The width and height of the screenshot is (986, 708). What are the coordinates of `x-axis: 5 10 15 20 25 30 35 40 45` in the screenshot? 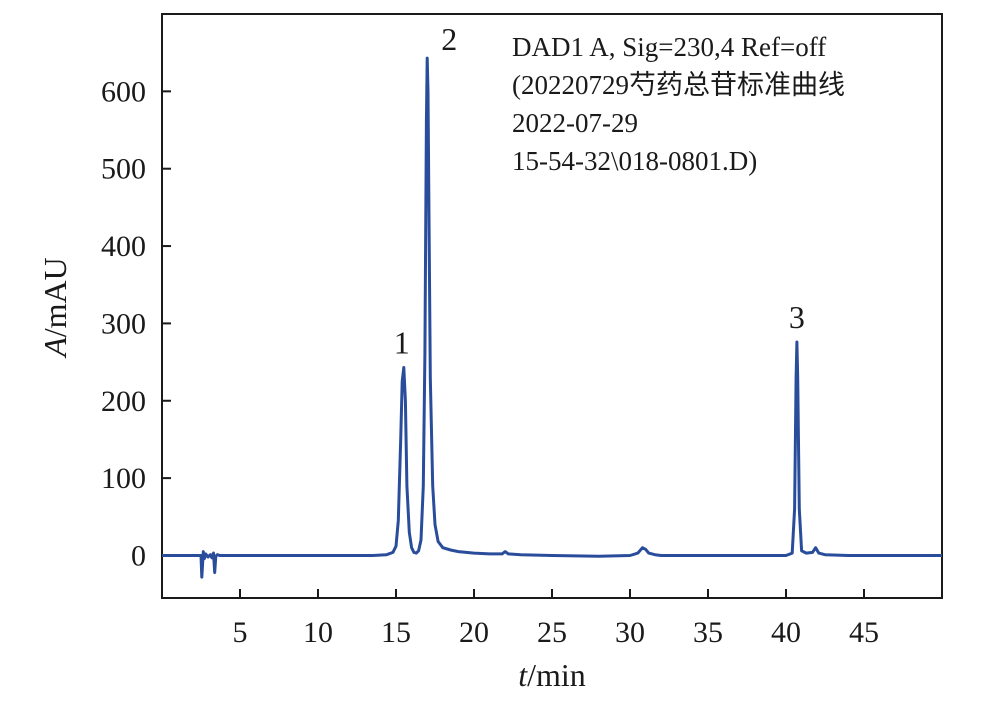 It's located at (556, 619).